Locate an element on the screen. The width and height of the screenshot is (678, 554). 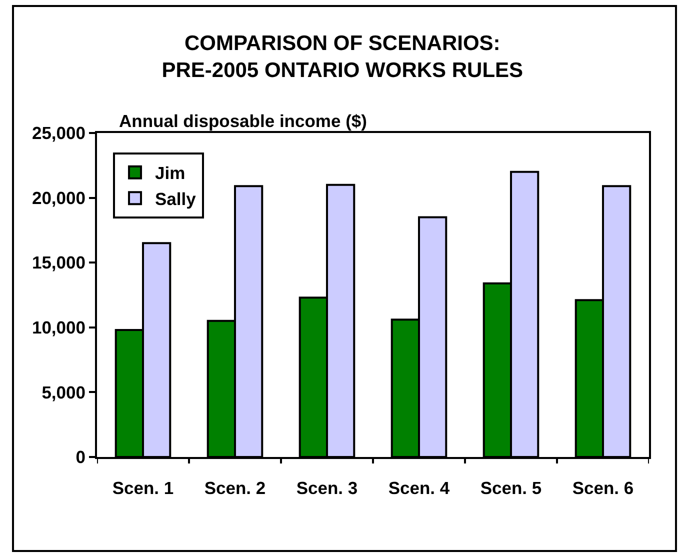
x-tick-label: Scen. 6 is located at coordinates (603, 488).